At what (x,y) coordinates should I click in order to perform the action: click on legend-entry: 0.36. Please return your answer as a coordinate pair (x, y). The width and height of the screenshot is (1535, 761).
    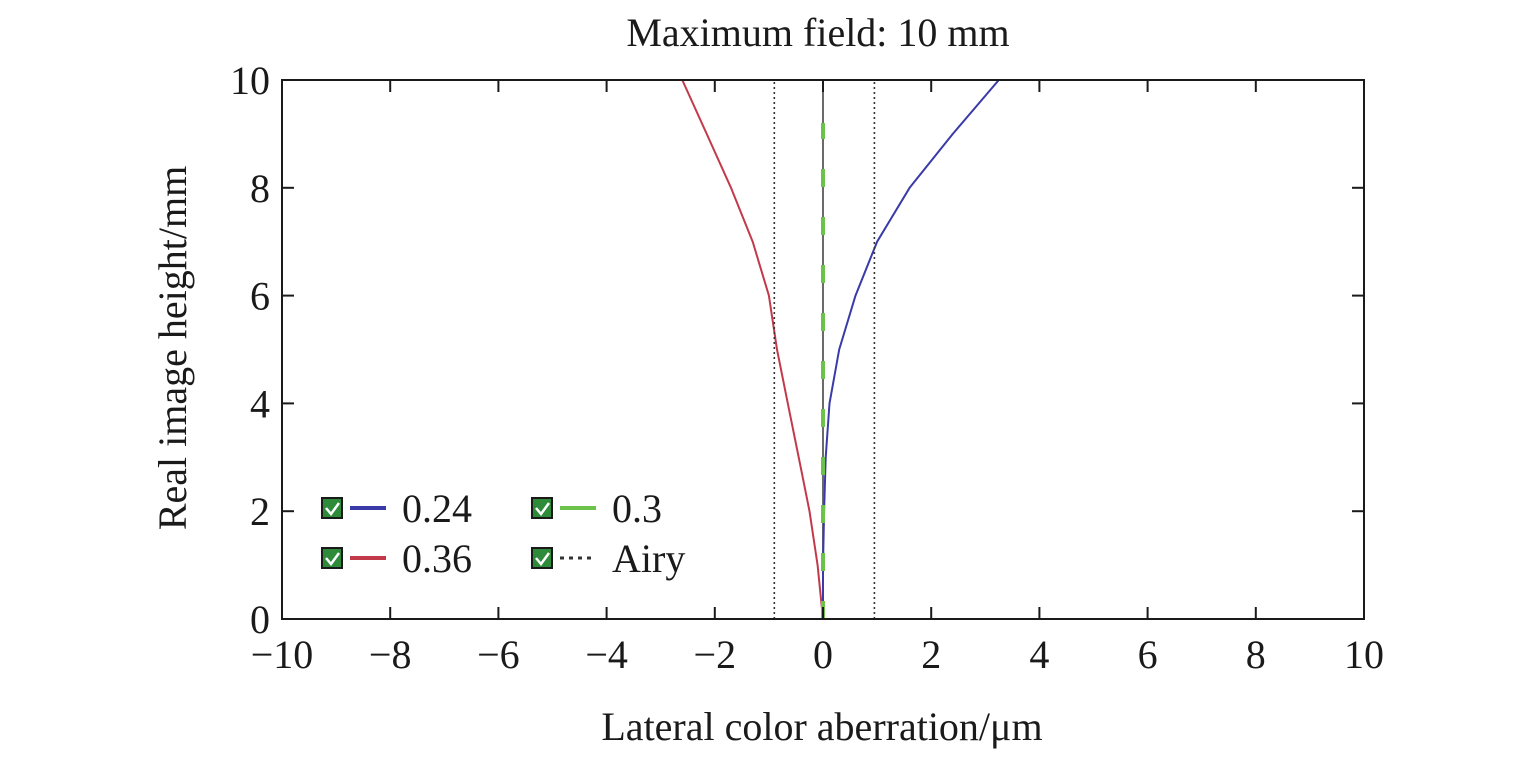
    Looking at the image, I should click on (396, 558).